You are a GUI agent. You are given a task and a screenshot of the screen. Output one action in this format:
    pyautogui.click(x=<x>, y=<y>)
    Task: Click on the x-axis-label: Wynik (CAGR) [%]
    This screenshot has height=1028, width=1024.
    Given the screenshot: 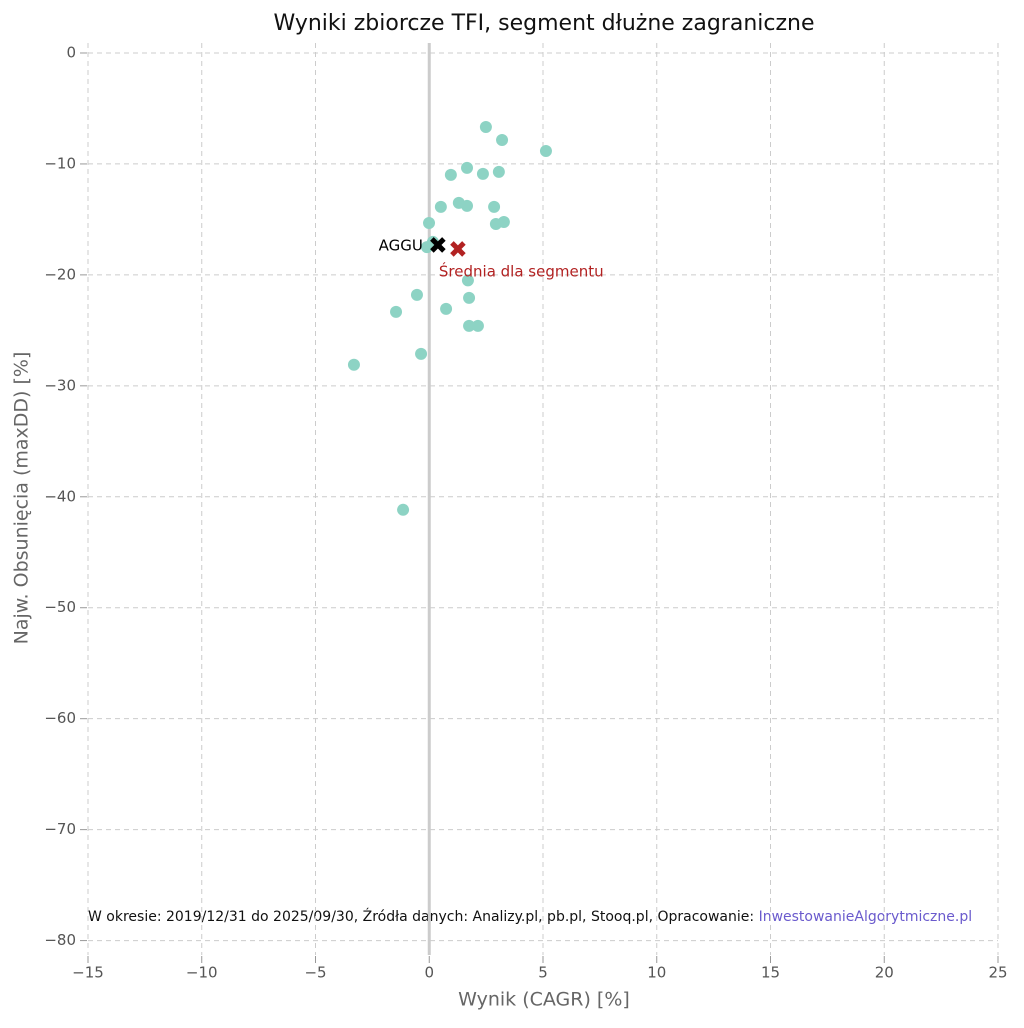 What is the action you would take?
    pyautogui.click(x=544, y=1000)
    